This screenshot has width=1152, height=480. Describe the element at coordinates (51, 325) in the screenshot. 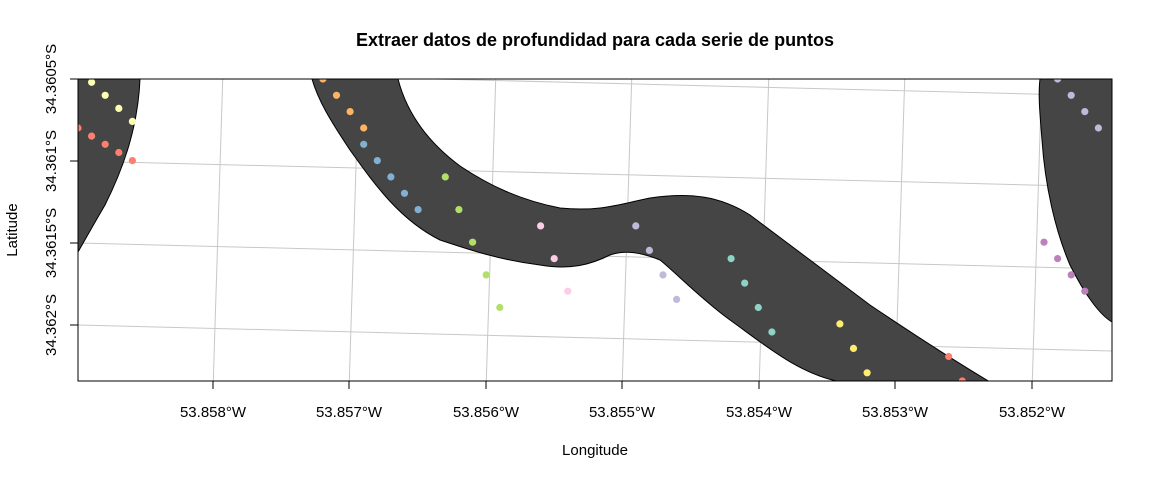

I see `y-tick-label: 34.362°S` at that location.